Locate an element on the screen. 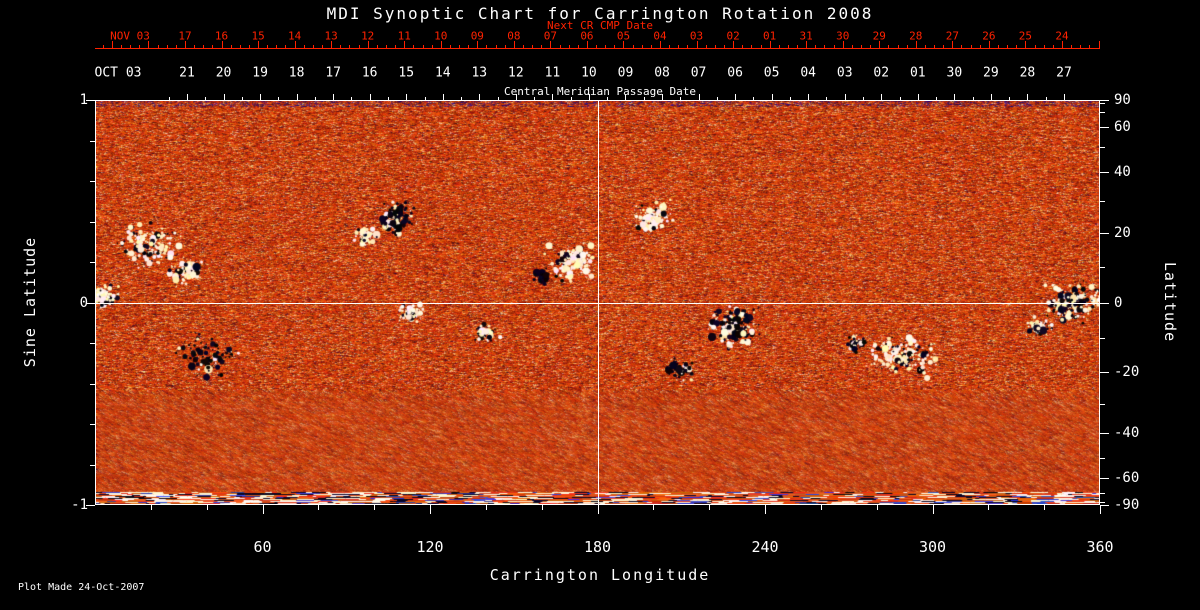 Image resolution: width=1200 pixels, height=610 pixels. top-axis-white-tick-label: 04 is located at coordinates (808, 73).